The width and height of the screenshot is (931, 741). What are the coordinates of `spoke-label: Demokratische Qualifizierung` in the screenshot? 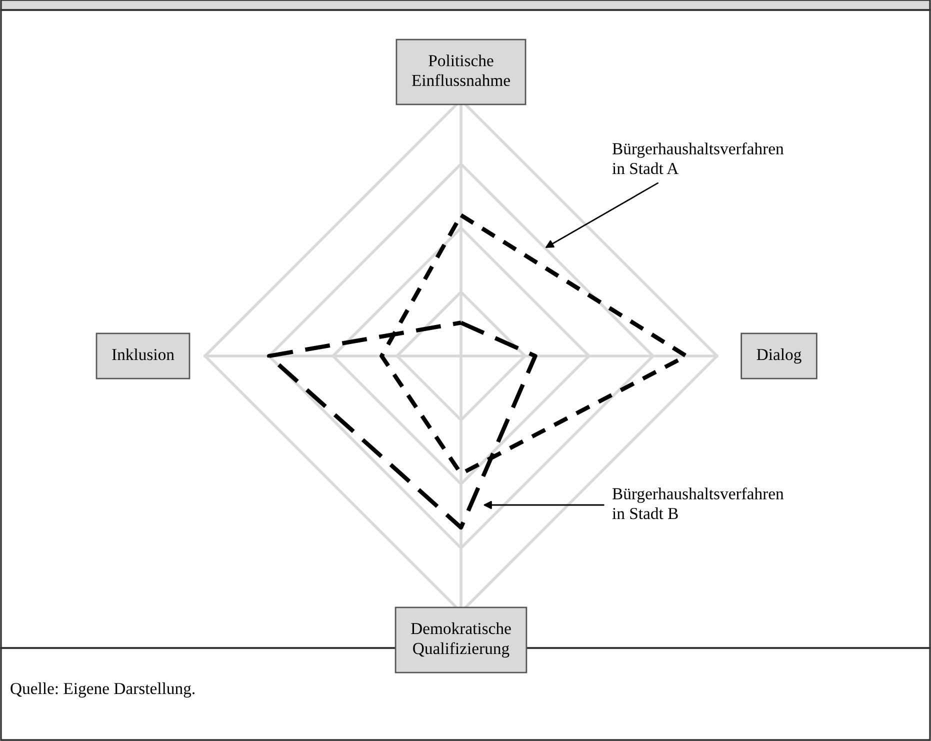 It's located at (461, 640).